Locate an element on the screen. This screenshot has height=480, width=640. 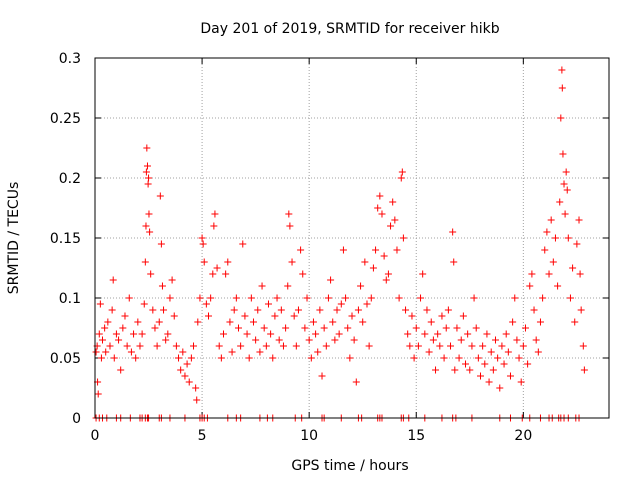
x-axis-label: GPS time / hours is located at coordinates (349, 466).